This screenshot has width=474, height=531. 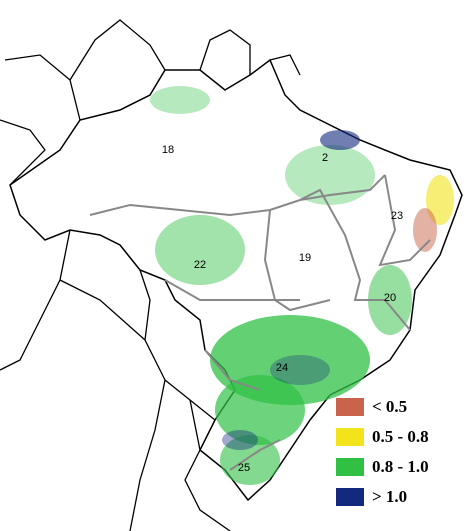 What do you see at coordinates (400, 466) in the screenshot?
I see `legend-label: 0.8 - 1.0` at bounding box center [400, 466].